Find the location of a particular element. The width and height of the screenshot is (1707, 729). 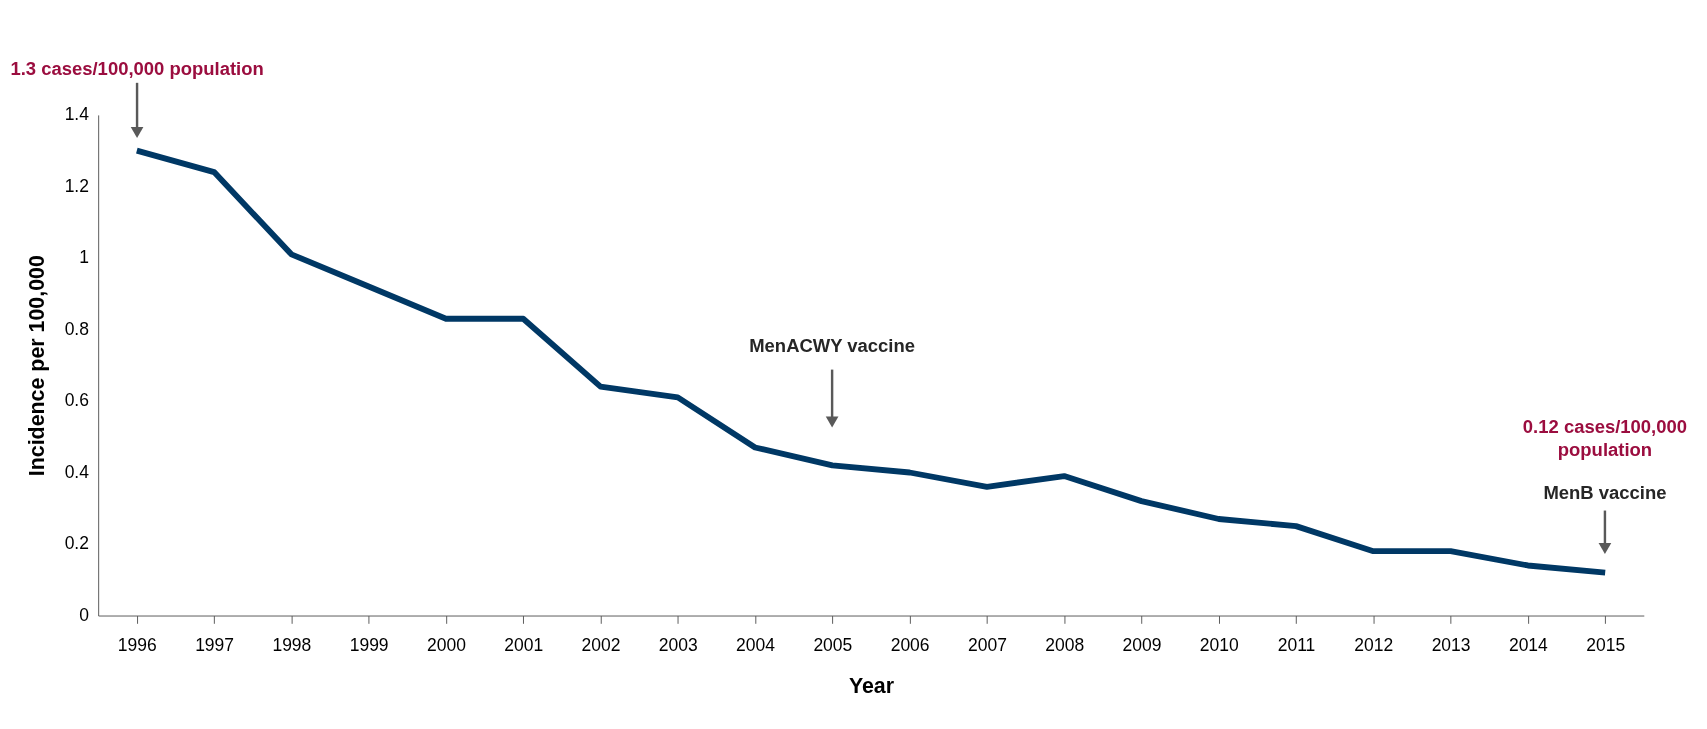

x-tick-label: 2012 is located at coordinates (1374, 645).